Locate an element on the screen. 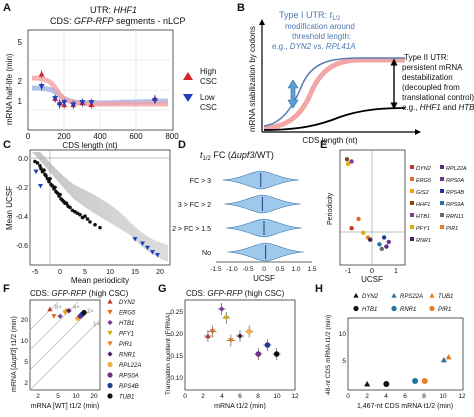 This screenshot has height=417, width=474. panel-f-xtick-0: 2 is located at coordinates (38, 396).